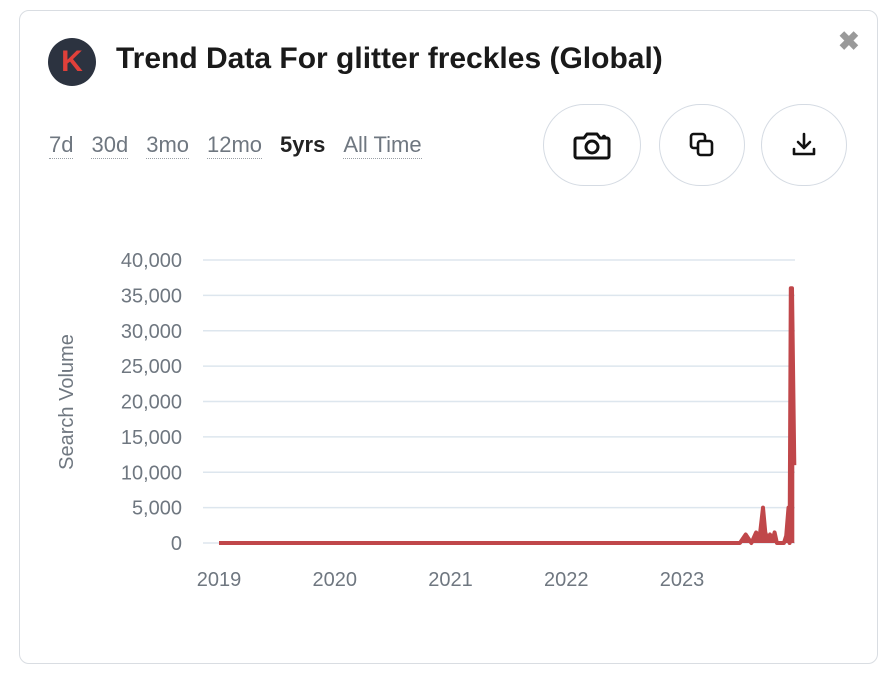 This screenshot has height=676, width=894. I want to click on range-all-time: All Time, so click(382, 145).